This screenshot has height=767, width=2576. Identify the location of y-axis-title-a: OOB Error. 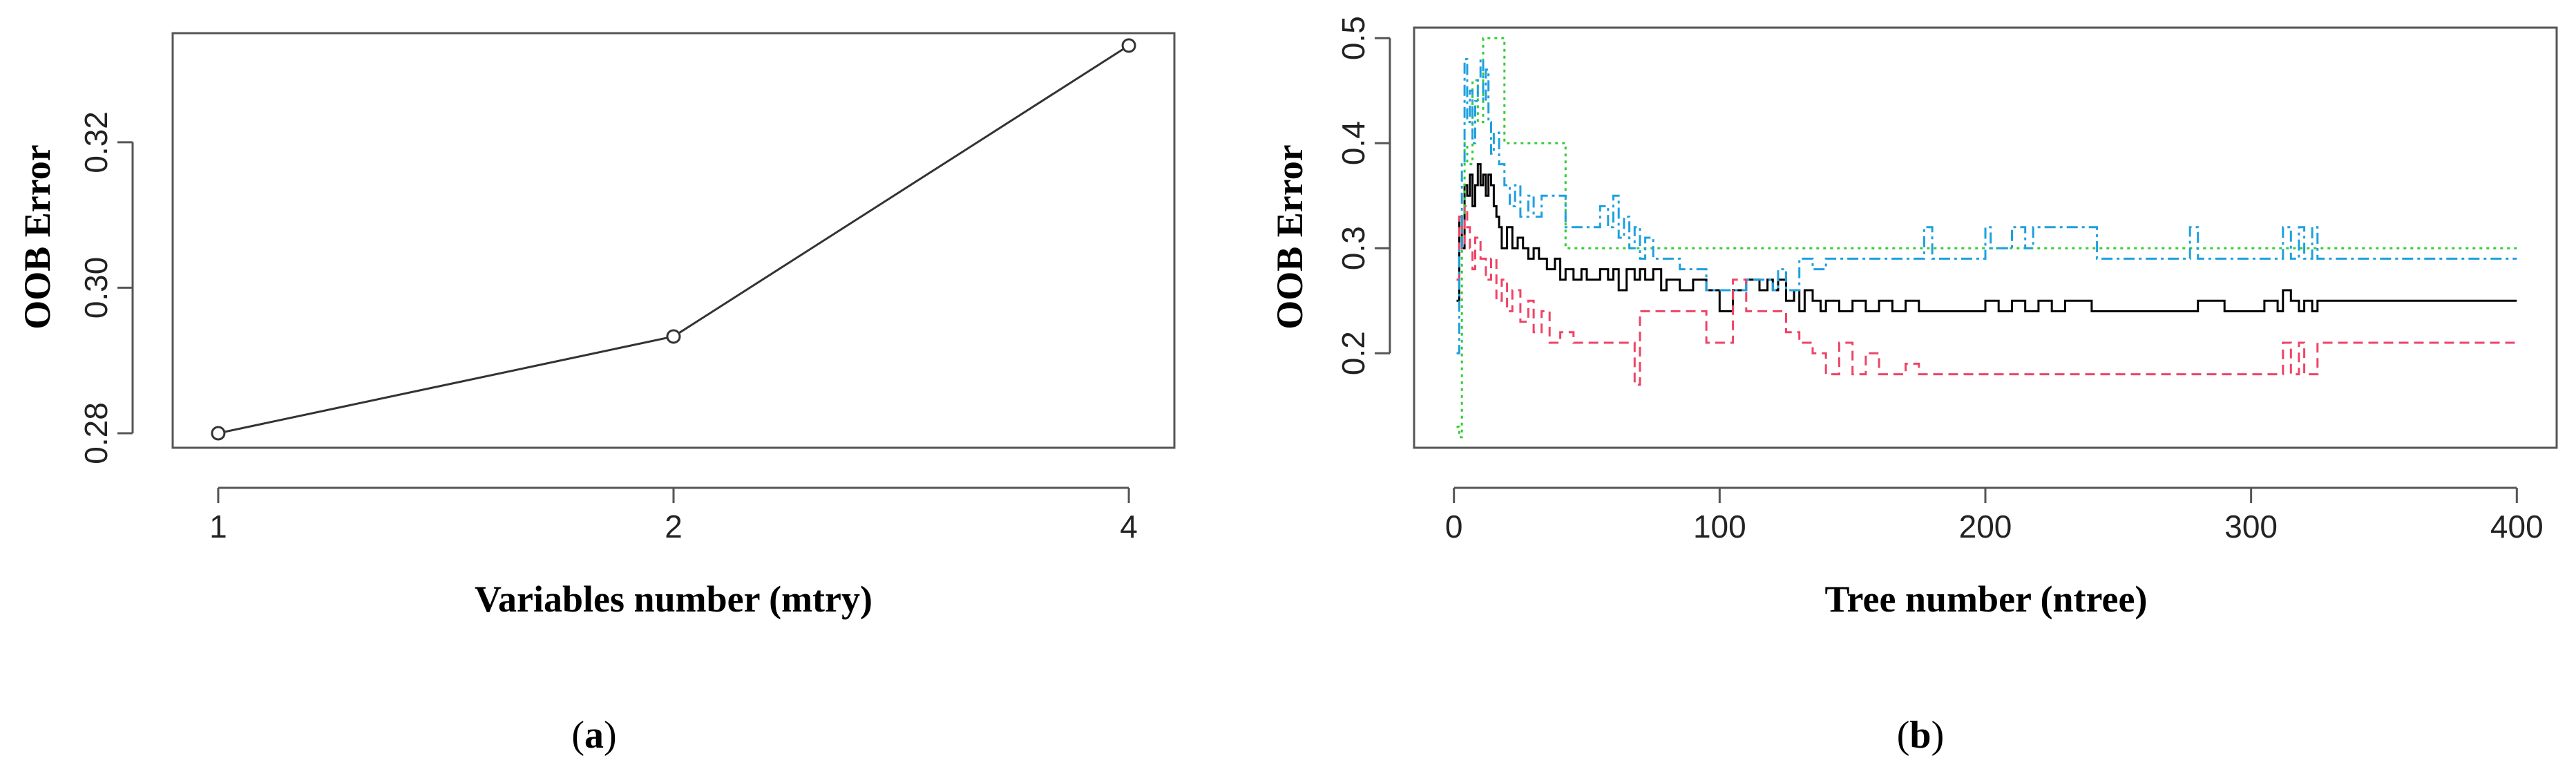
(38, 236).